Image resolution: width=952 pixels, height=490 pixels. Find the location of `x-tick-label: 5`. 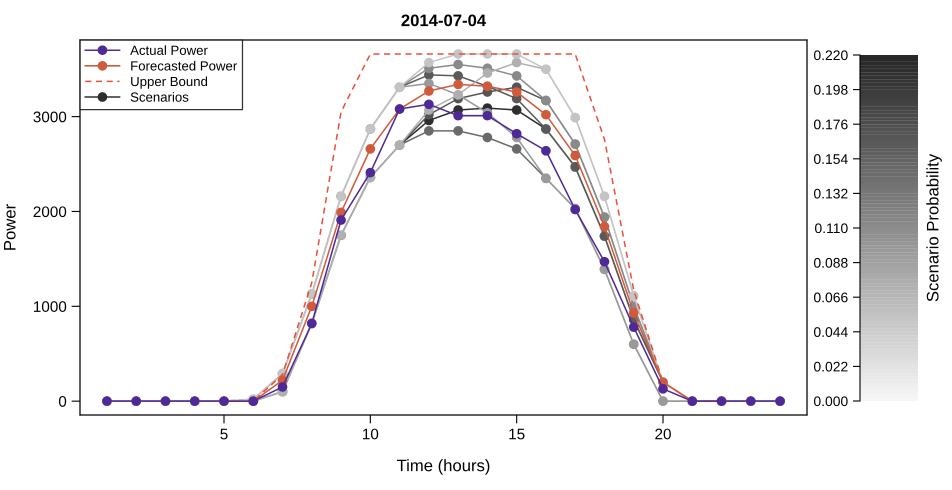

x-tick-label: 5 is located at coordinates (224, 434).